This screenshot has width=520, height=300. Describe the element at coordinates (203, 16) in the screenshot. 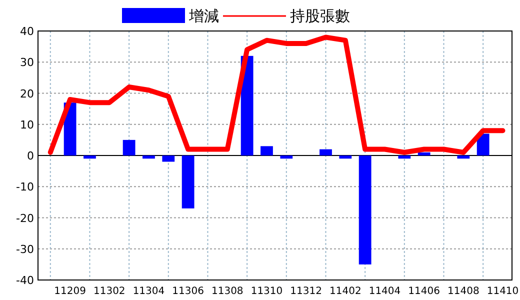

I see `legend-label: 增減` at that location.